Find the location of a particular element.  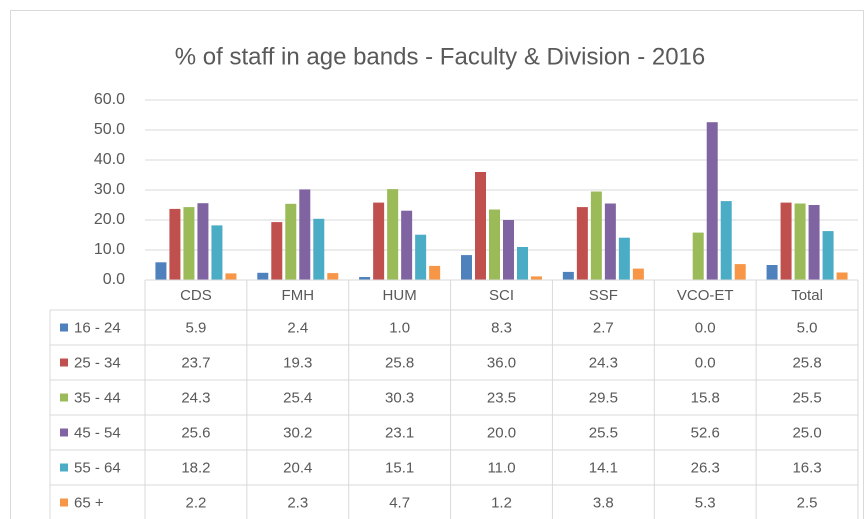

table-cell: 16.3 is located at coordinates (806, 467).